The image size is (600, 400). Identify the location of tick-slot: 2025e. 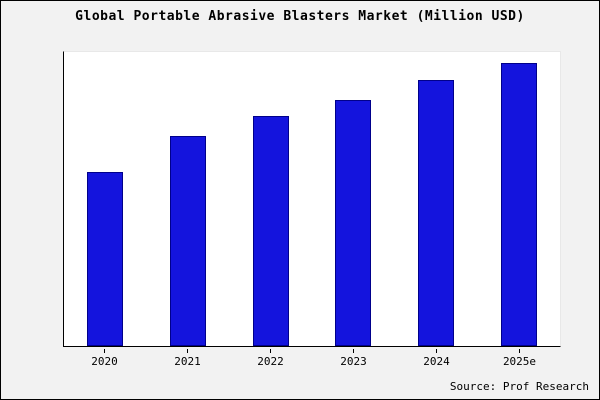
(519, 358).